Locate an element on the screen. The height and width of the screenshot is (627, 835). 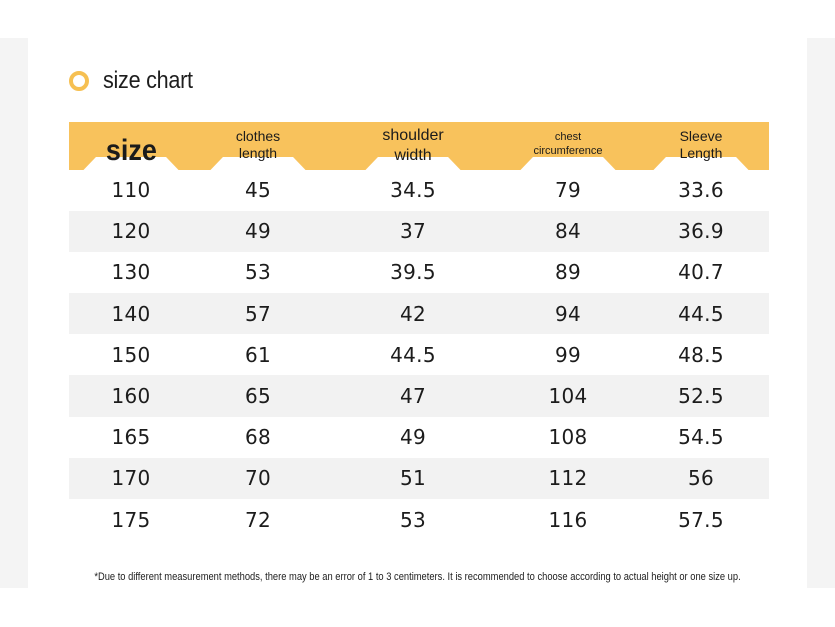
cell-chest: 116 is located at coordinates (568, 519).